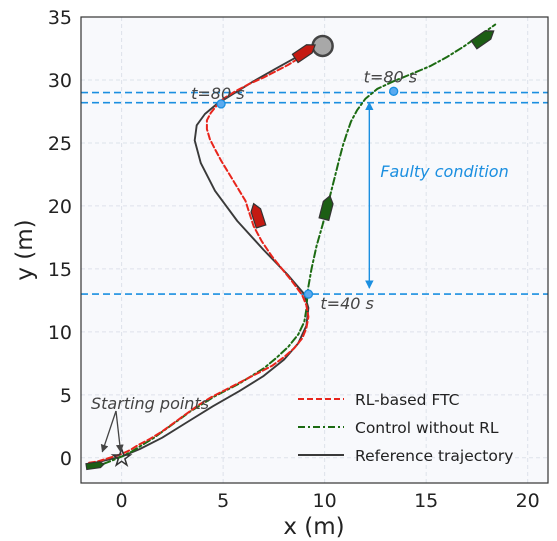  I want to click on event-label: t=40 s, so click(346, 303).